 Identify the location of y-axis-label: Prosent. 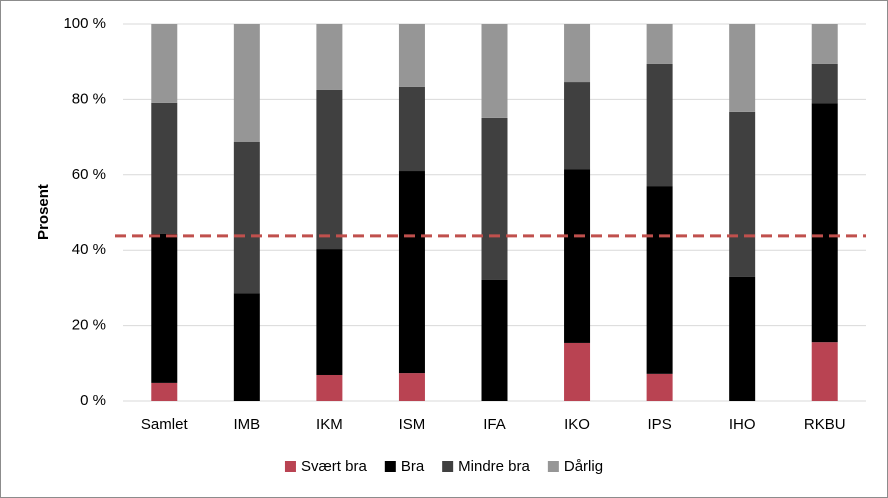
(43, 212).